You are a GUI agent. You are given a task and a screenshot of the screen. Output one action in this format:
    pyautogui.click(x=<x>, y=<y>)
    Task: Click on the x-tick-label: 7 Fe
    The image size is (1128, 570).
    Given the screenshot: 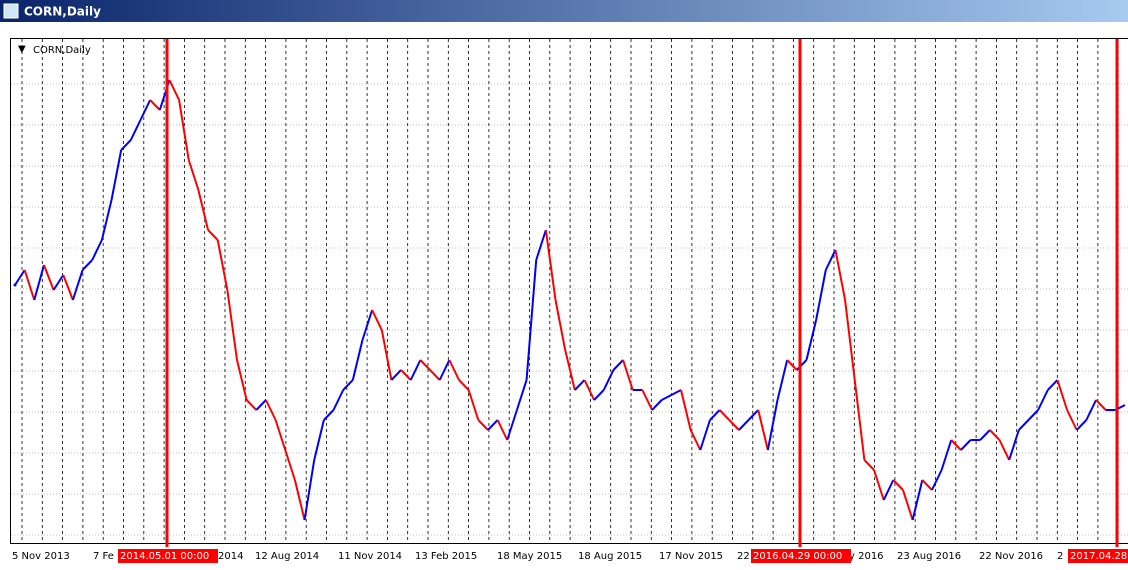 What is the action you would take?
    pyautogui.click(x=103, y=556)
    